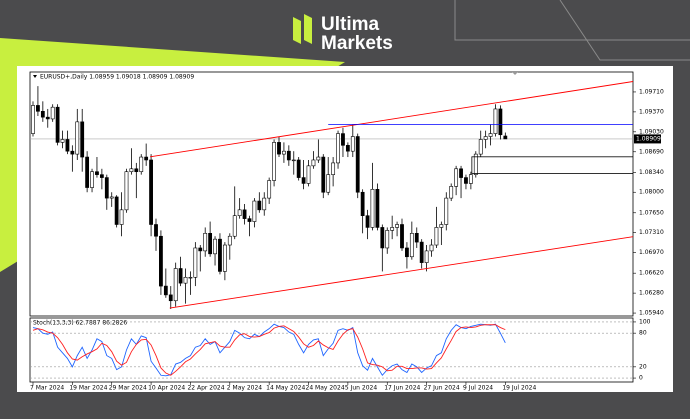 This screenshot has width=690, height=419. I want to click on x-tick-label: 7 Mar 2024, so click(47, 388).